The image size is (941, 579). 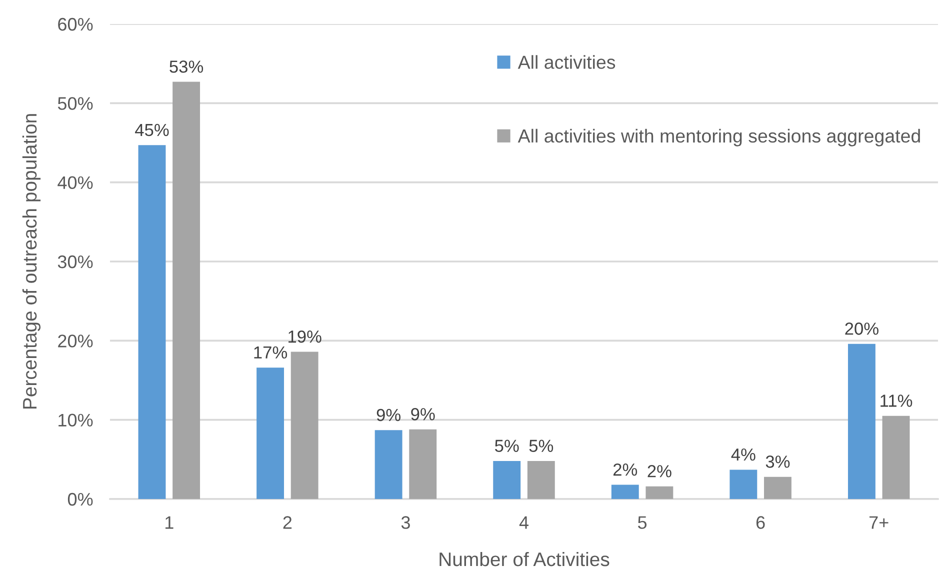 I want to click on y-tick-label: 60%, so click(x=75, y=24).